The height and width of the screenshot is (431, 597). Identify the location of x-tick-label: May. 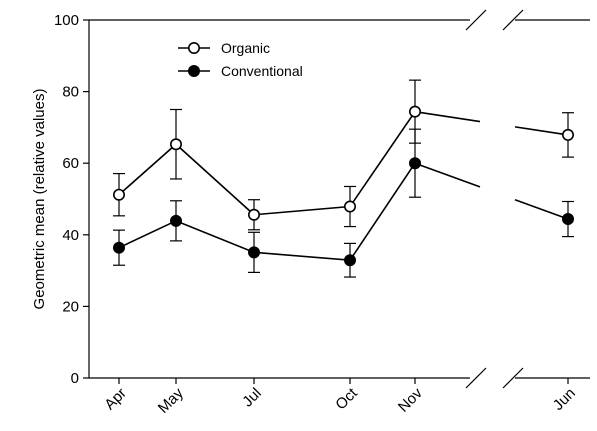
(171, 400).